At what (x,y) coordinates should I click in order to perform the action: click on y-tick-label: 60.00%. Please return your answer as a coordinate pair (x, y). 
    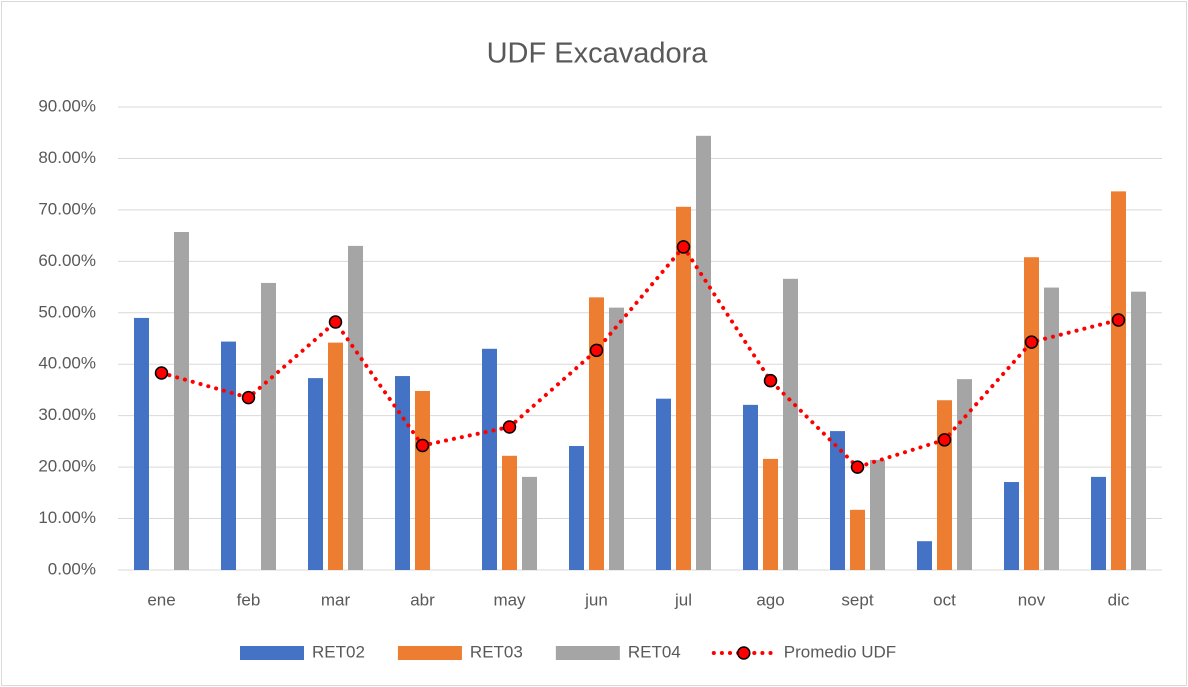
    Looking at the image, I should click on (67, 260).